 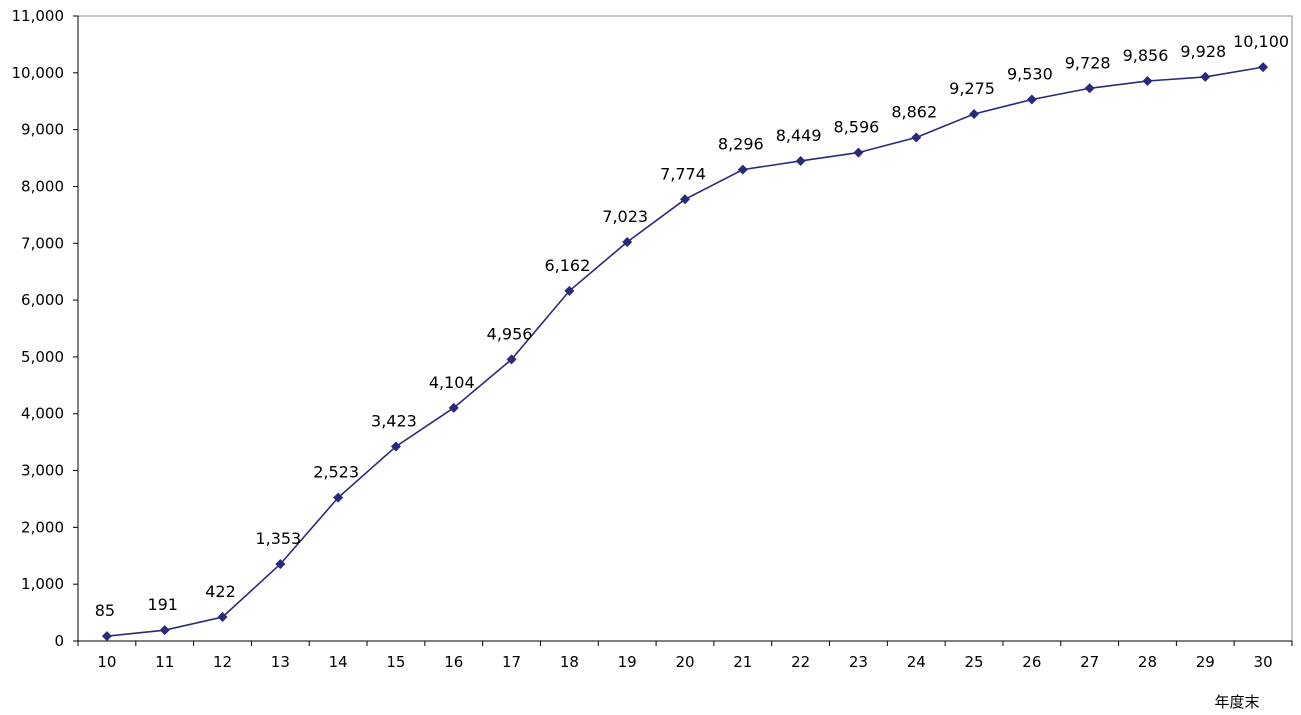 What do you see at coordinates (625, 216) in the screenshot?
I see `data-value-label: 7,023` at bounding box center [625, 216].